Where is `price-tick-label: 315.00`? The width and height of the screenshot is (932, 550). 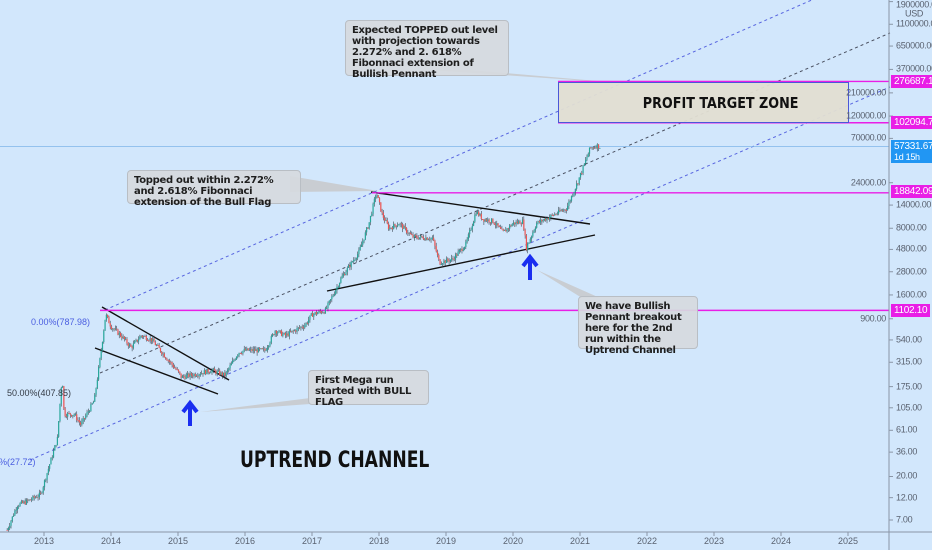 price-tick-label: 315.00 is located at coordinates (909, 361).